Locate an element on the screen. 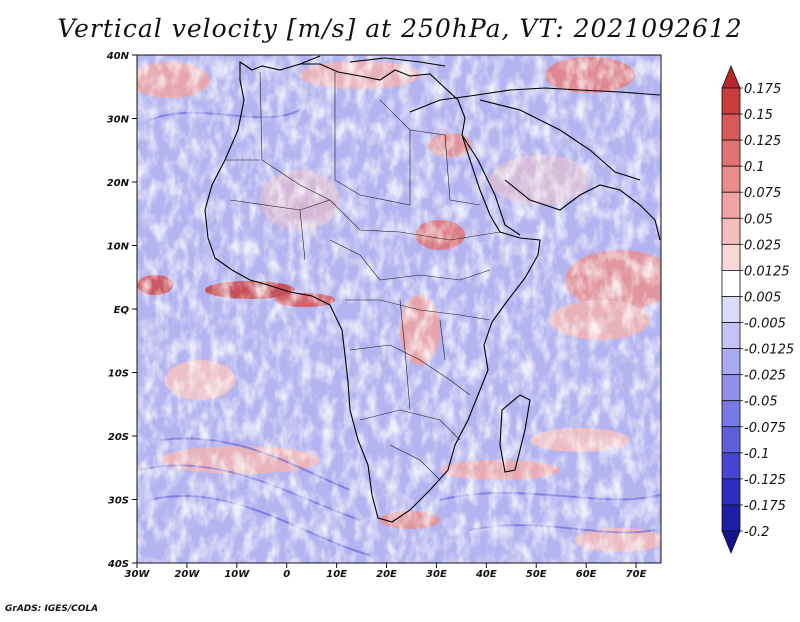 The height and width of the screenshot is (622, 800). lat-label: 40N is located at coordinates (118, 56).